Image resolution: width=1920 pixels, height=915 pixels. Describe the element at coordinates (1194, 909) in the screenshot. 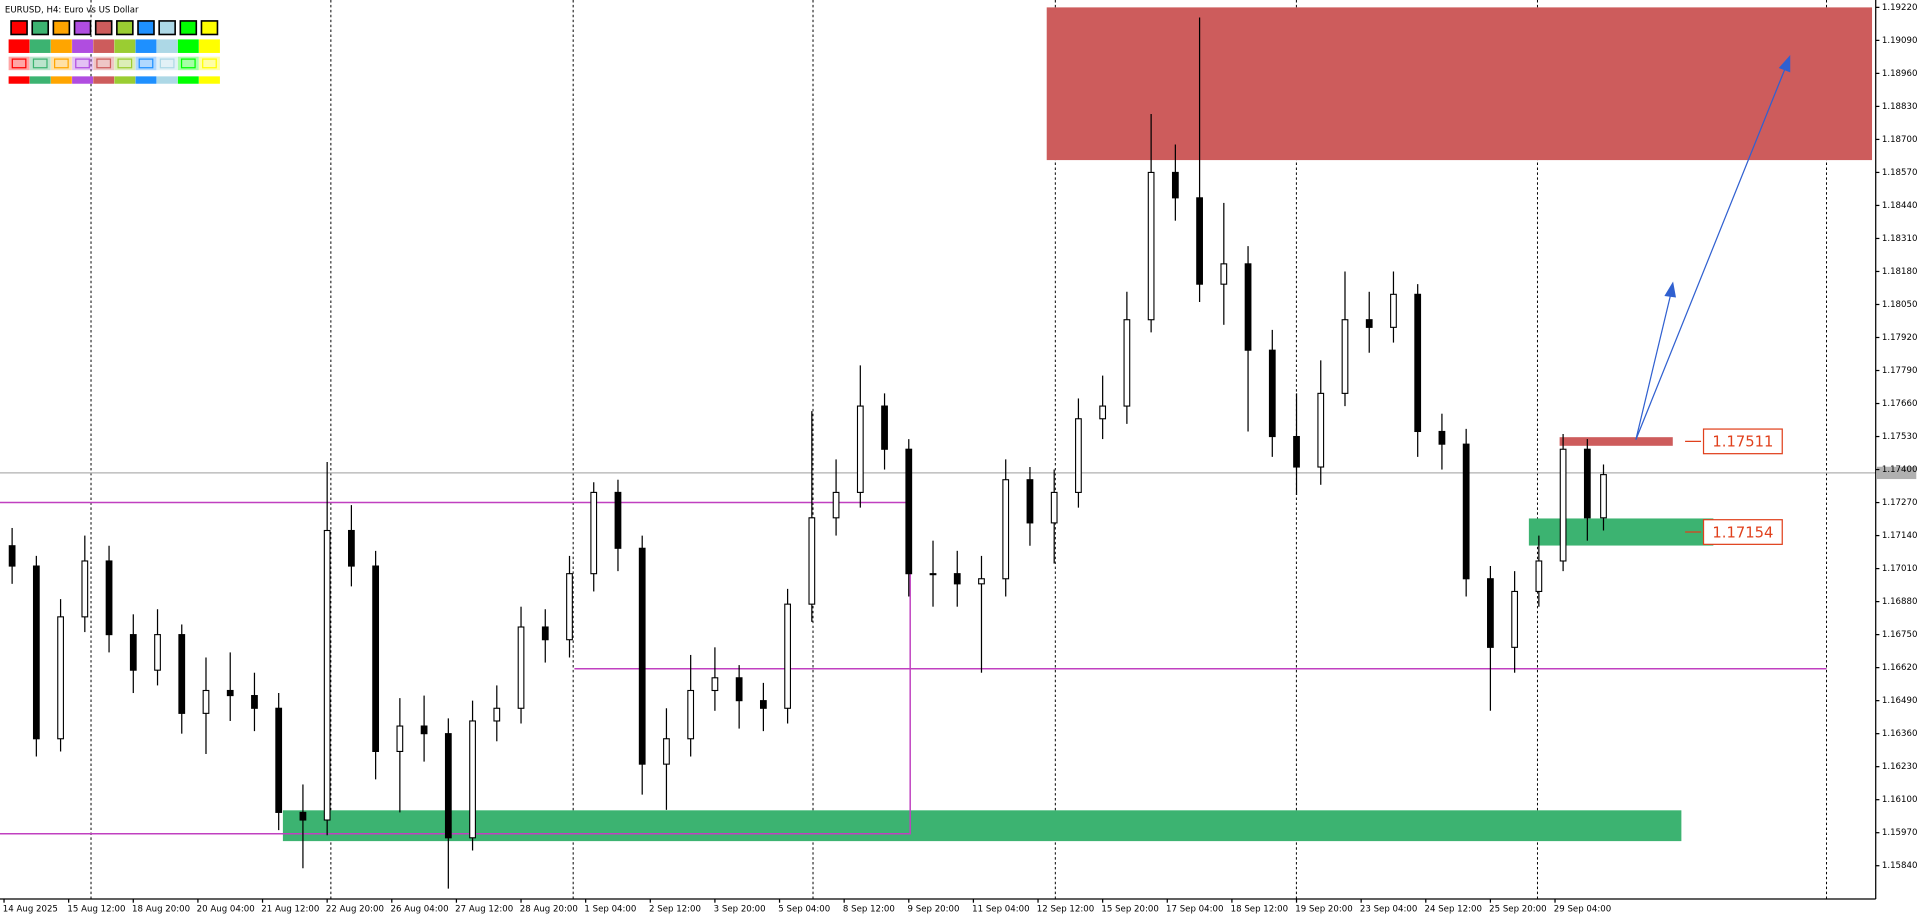

I see `x-tick-label: 17 Sep 04:00` at that location.